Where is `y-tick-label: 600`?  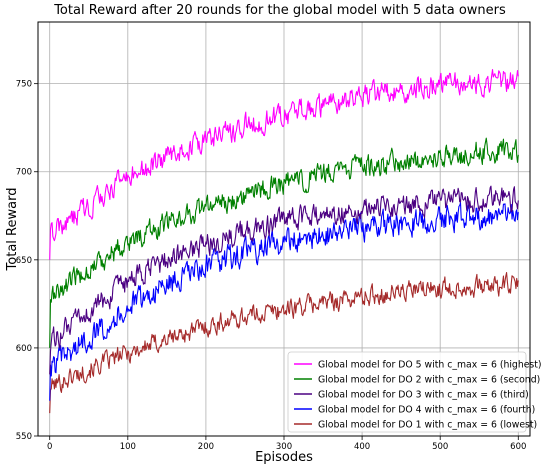
y-tick-label: 600 is located at coordinates (24, 349).